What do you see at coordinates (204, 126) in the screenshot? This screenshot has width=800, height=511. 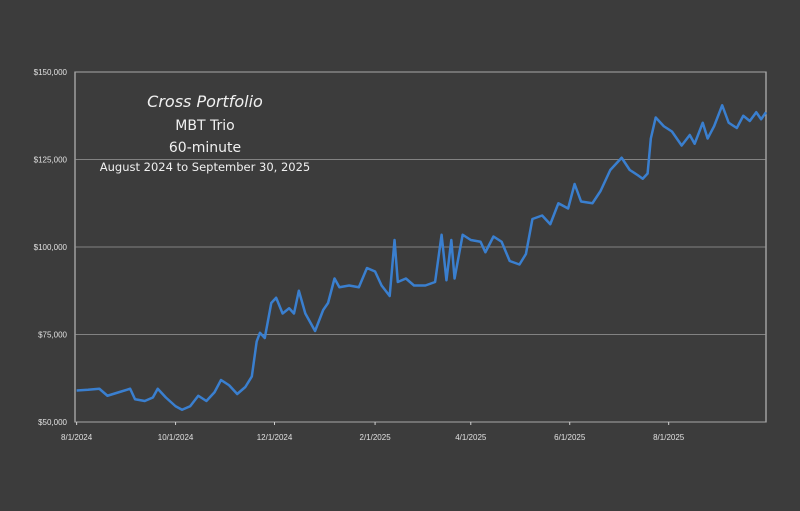 I see `subtitle: MBT Trio` at bounding box center [204, 126].